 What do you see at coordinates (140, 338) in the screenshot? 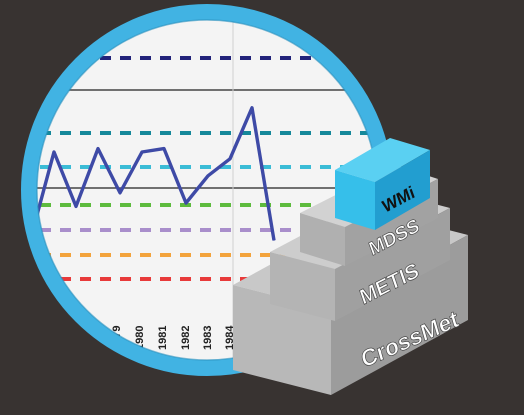
I see `x-tick-label-2: 1980` at bounding box center [140, 338].